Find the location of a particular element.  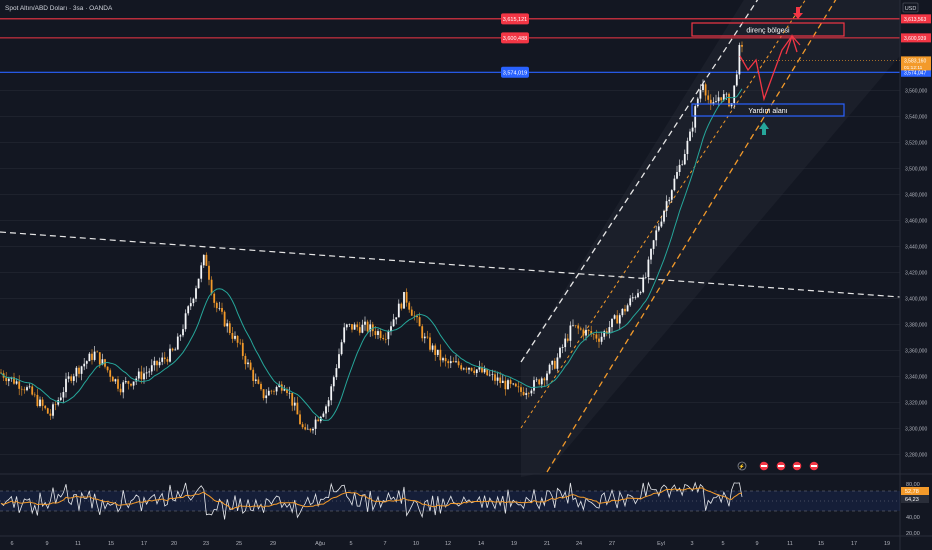

time-axis-label: 5 is located at coordinates (350, 544).